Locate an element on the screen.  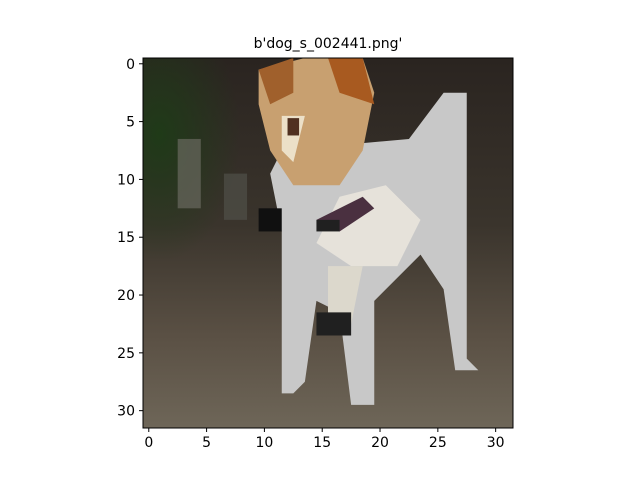
y-tick-label: 25 is located at coordinates (126, 354).